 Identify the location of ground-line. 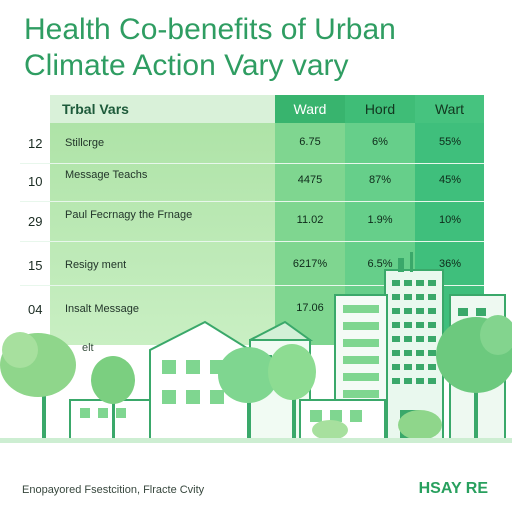
(256, 440).